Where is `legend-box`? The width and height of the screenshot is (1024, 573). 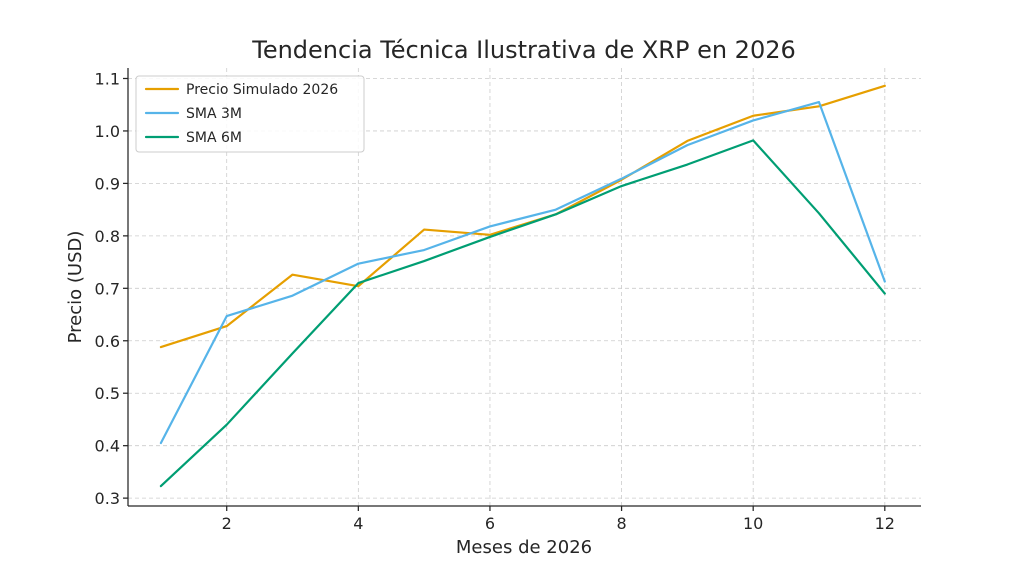
legend-box is located at coordinates (250, 114).